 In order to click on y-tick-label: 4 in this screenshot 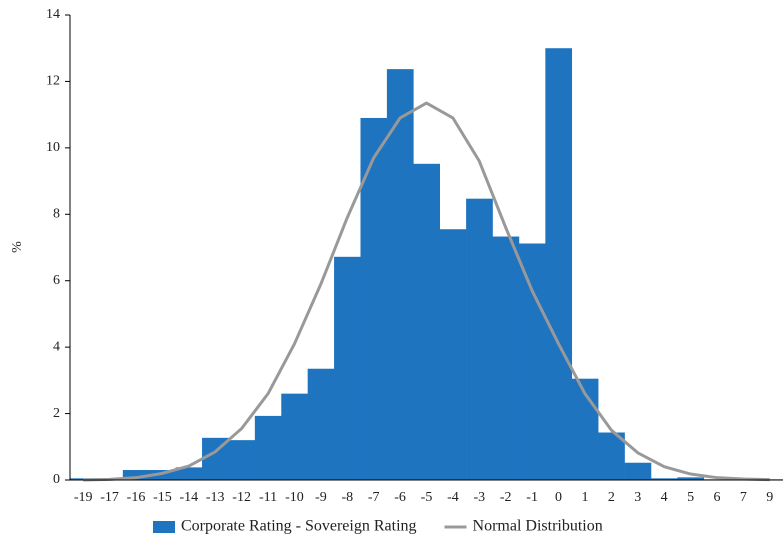, I will do `click(56, 346)`.